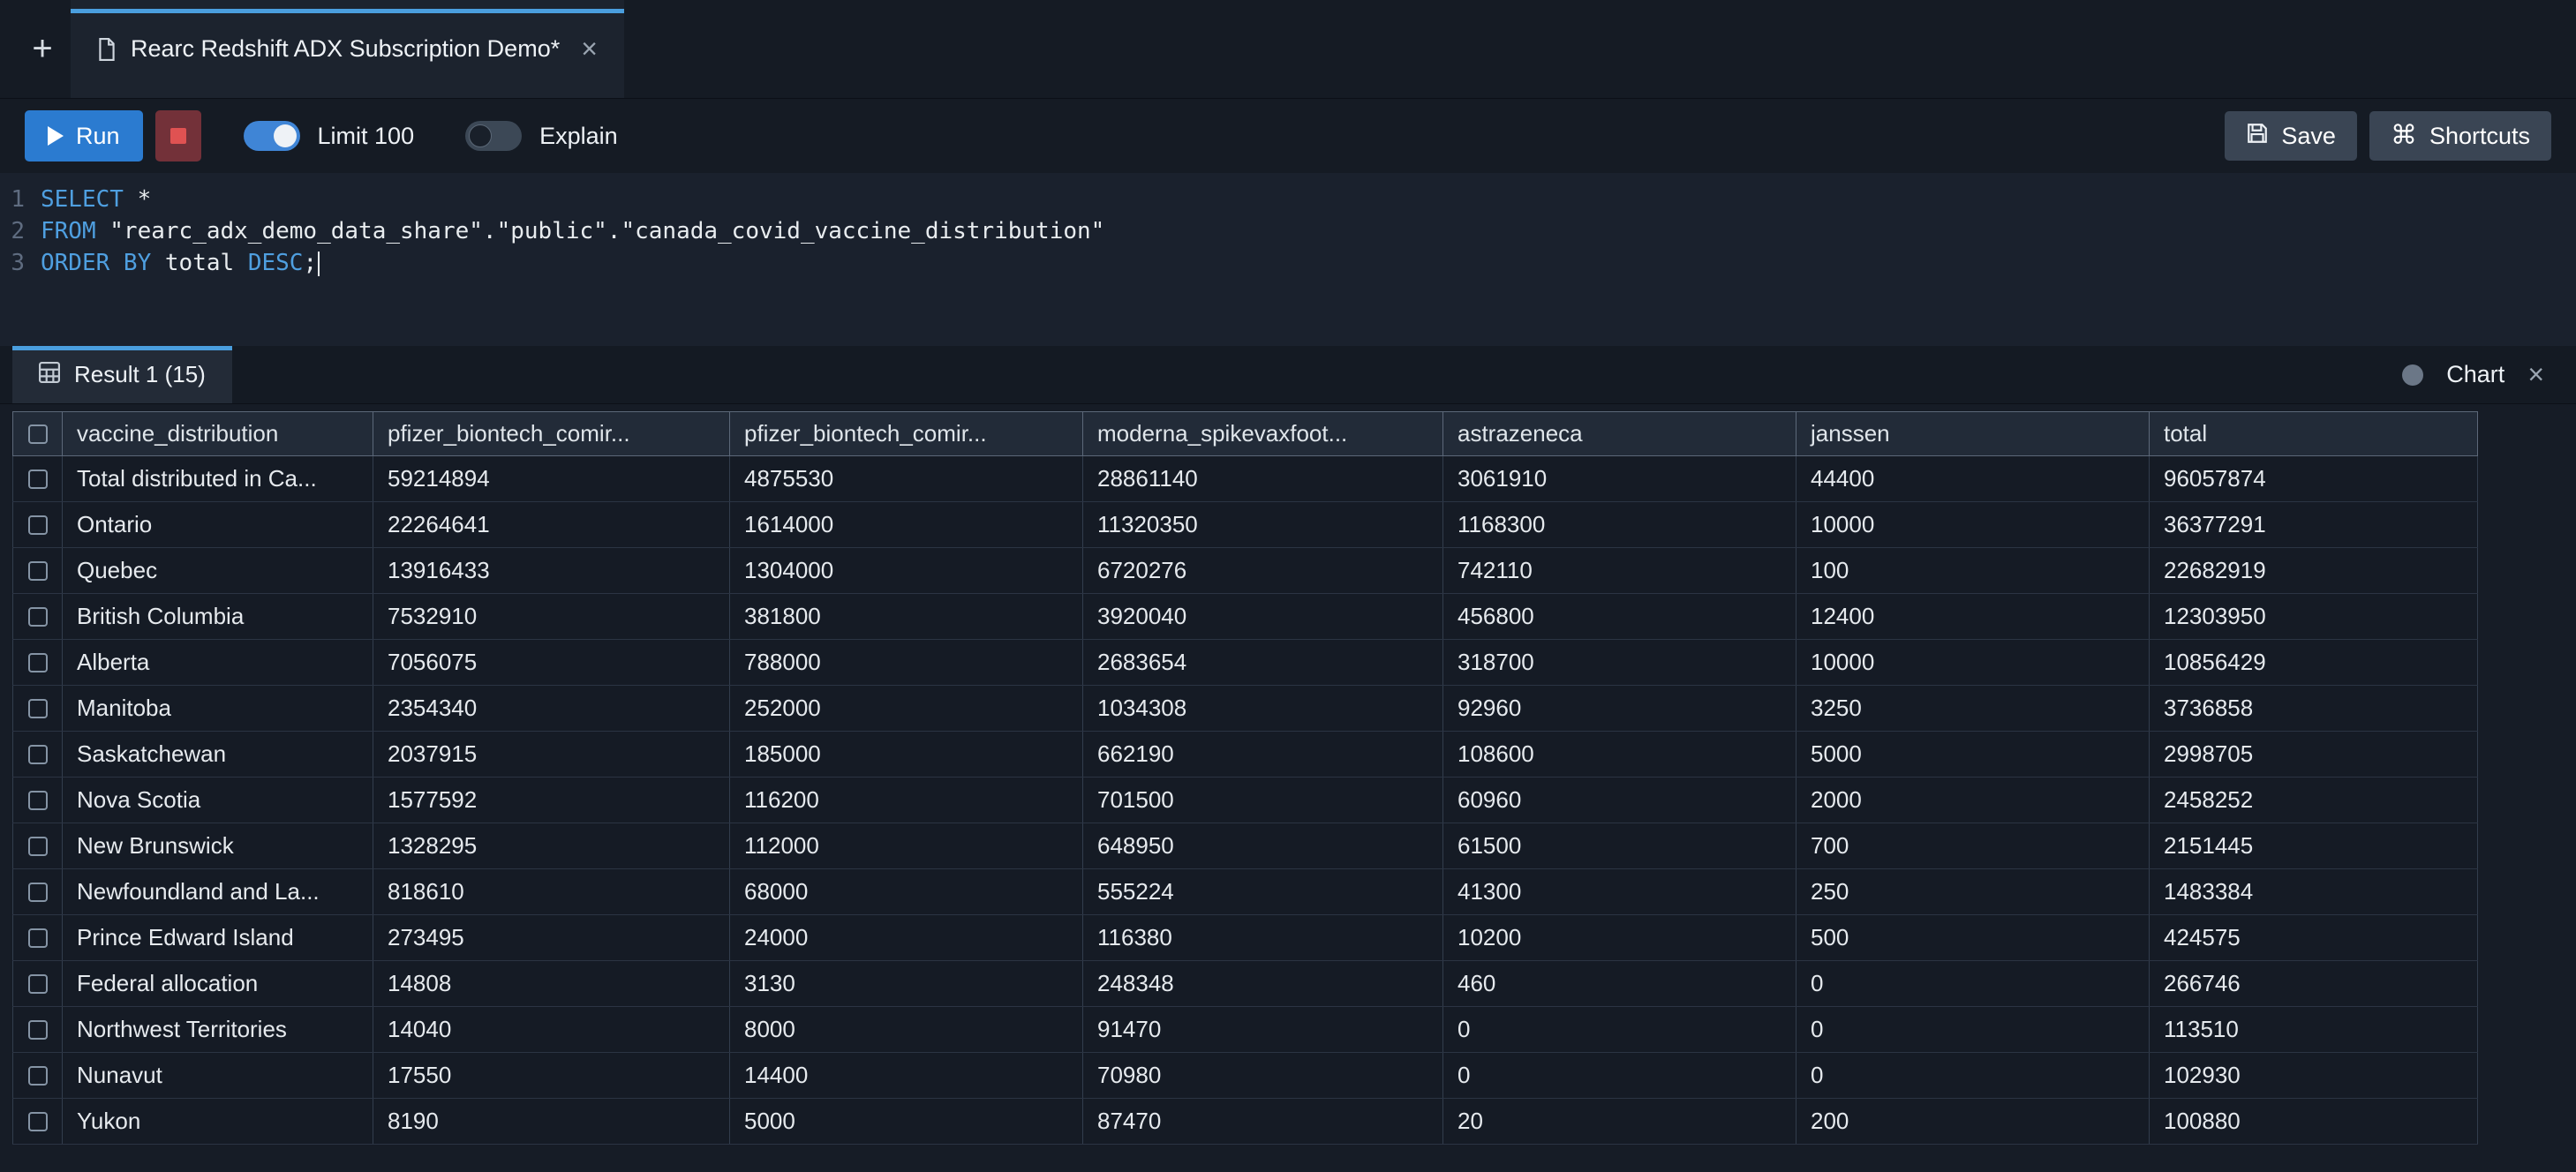  Describe the element at coordinates (1973, 478) in the screenshot. I see `table-cell: 44400` at that location.